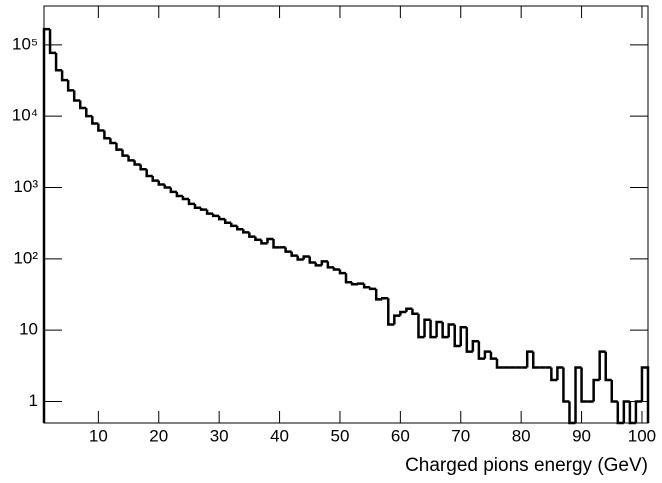  I want to click on y-tick-label: 10, so click(28, 329).